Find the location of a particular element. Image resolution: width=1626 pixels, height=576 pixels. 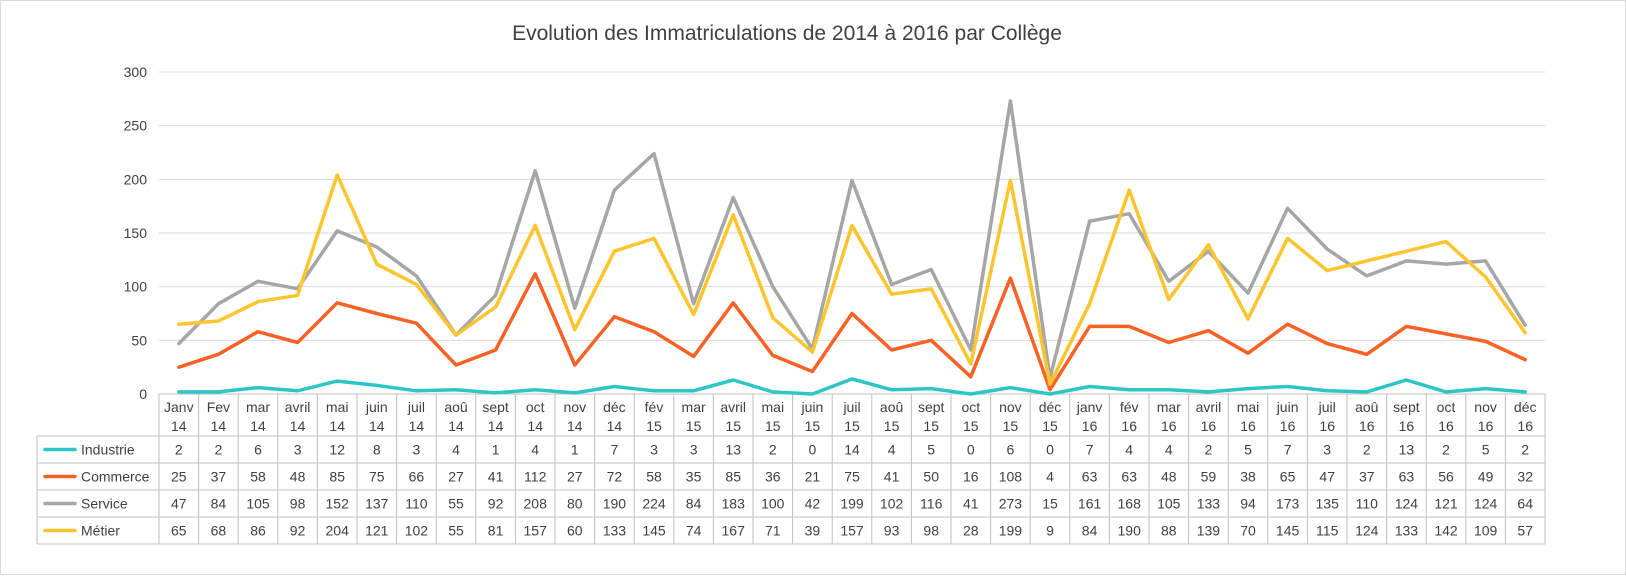

x-tick-label: juil is located at coordinates (851, 407).